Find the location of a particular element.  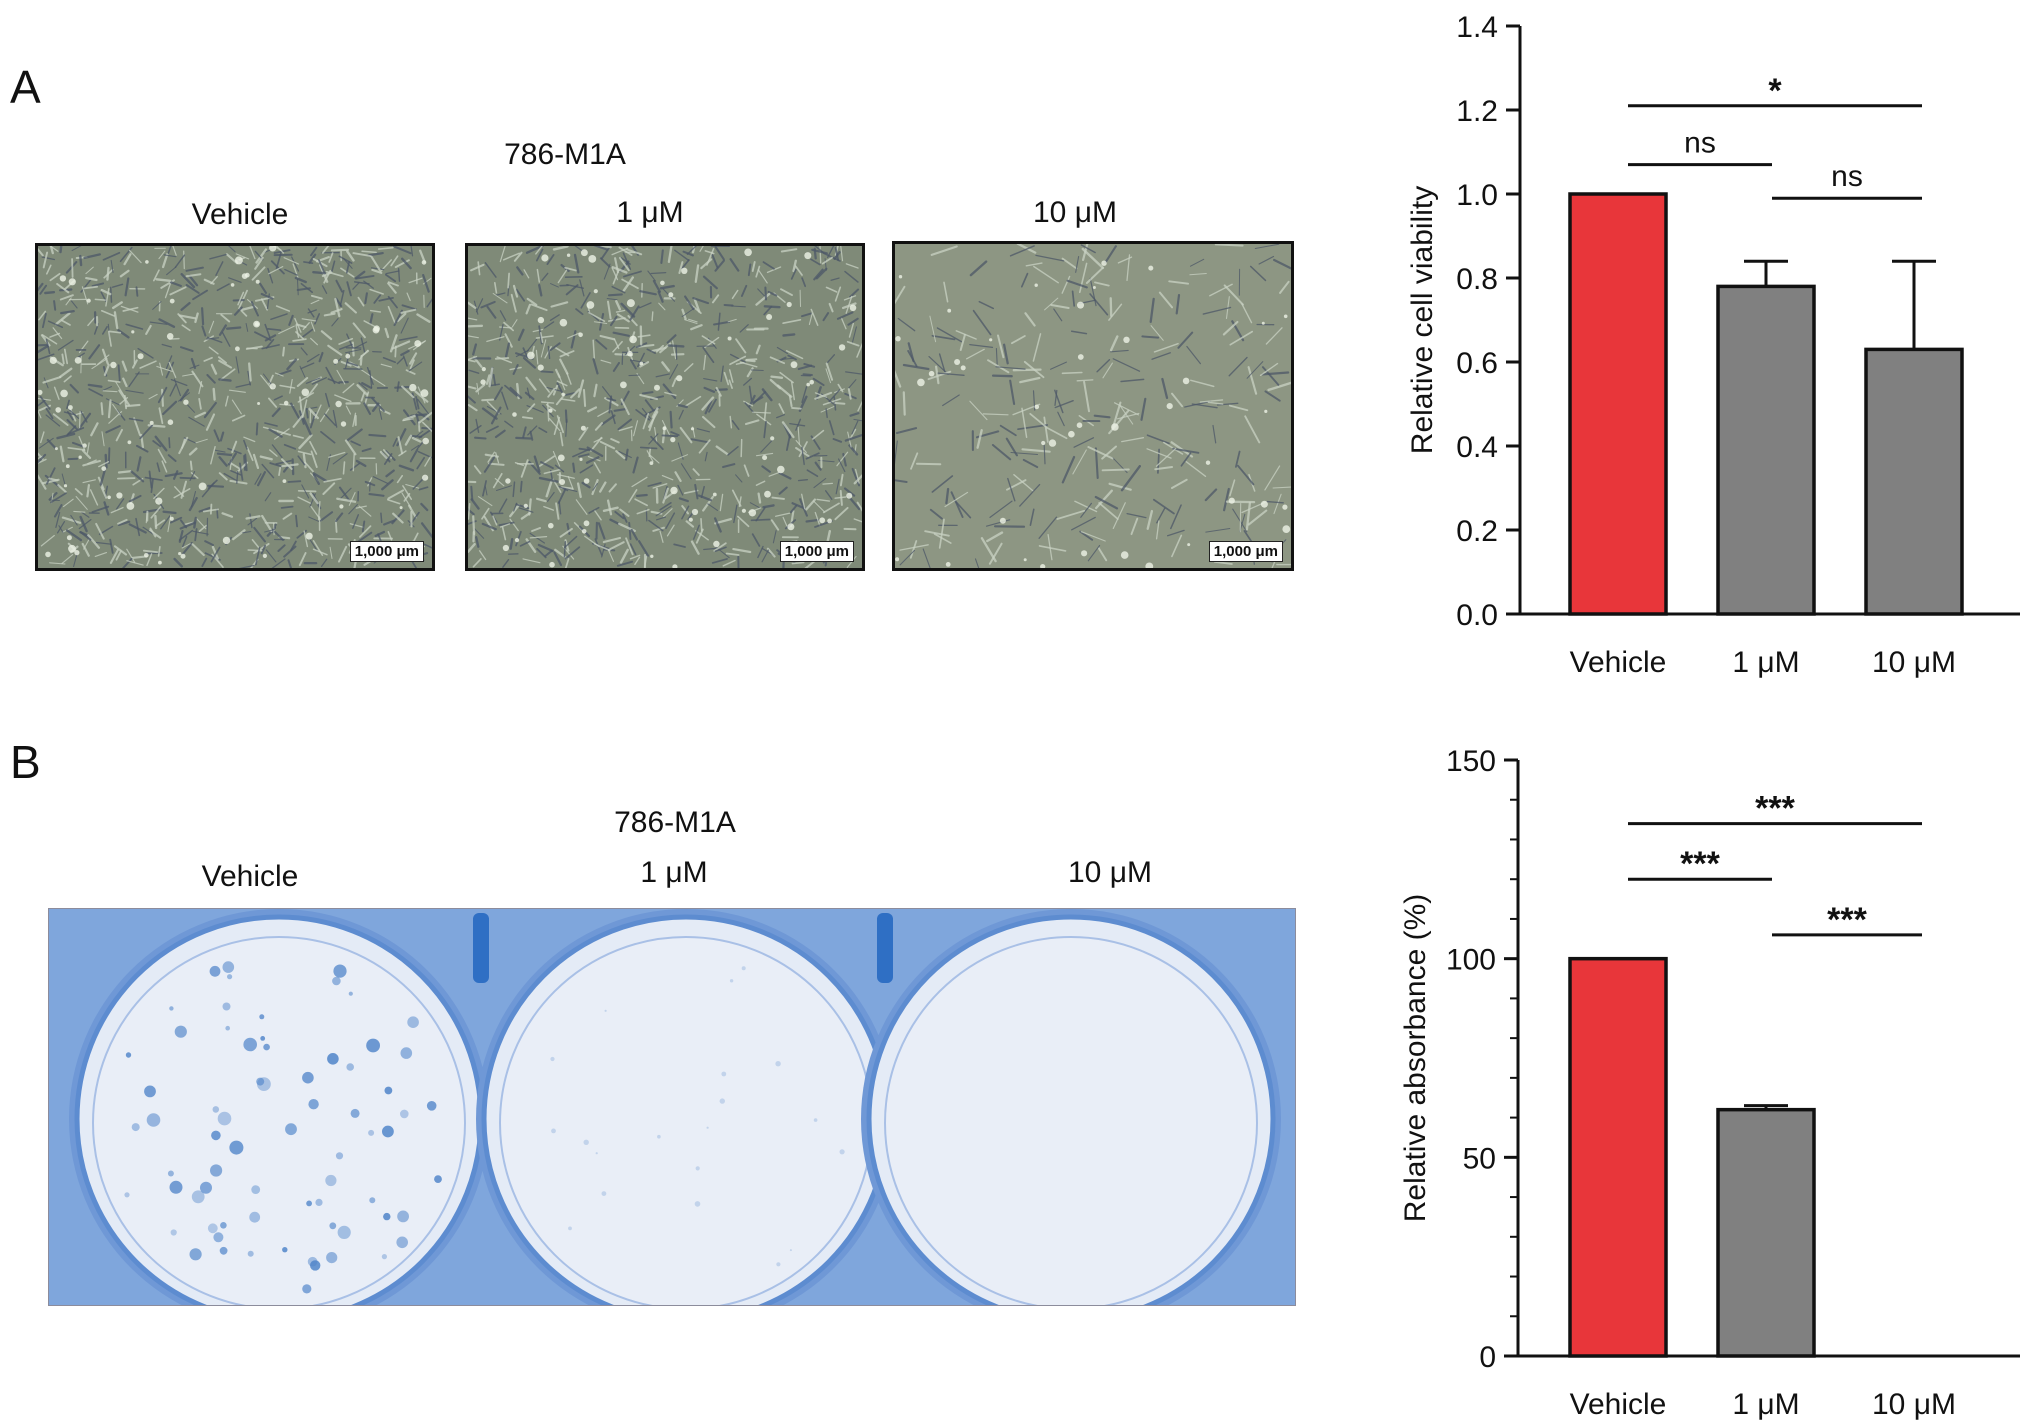

chart-b-significance-label-0: *** is located at coordinates (1700, 864).